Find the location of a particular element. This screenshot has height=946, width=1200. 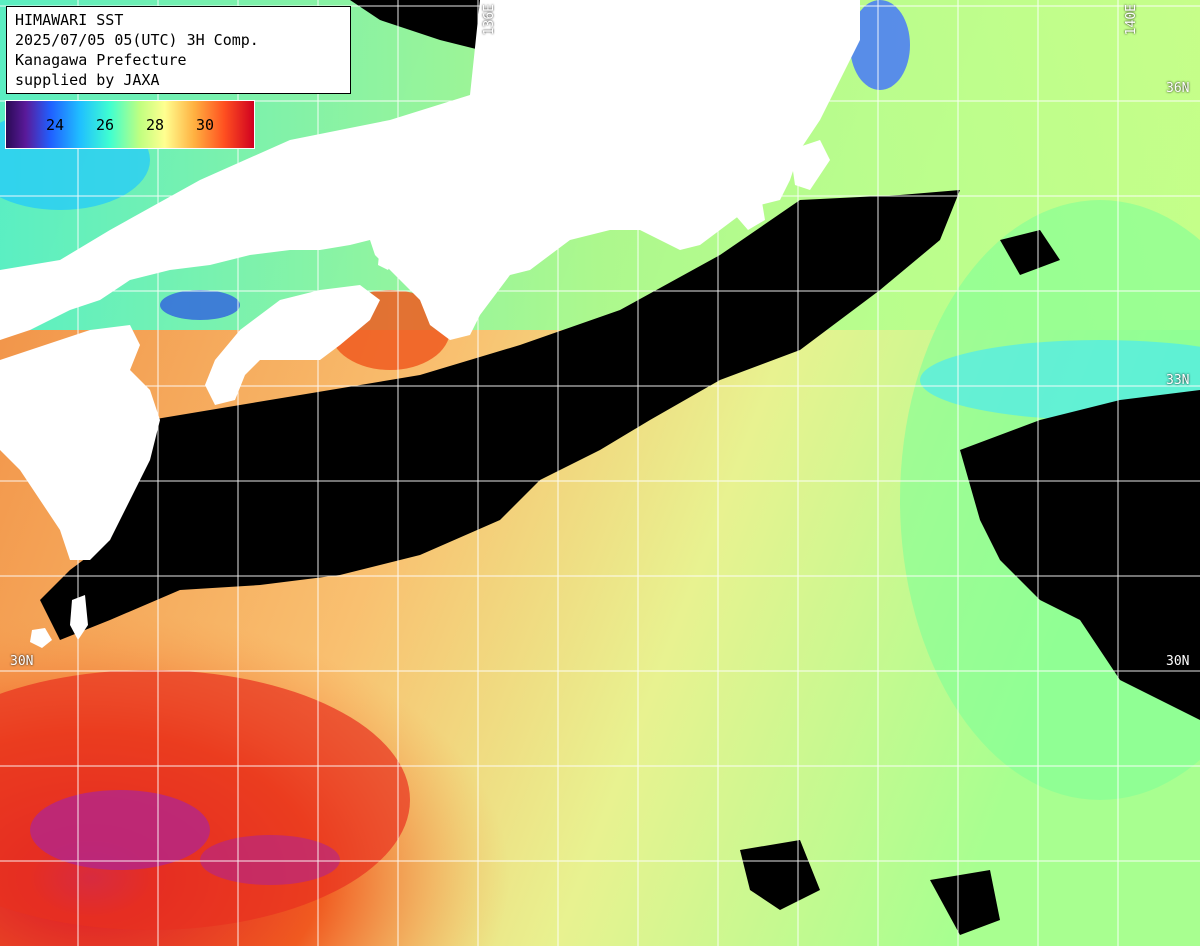

cloud-right is located at coordinates (1080, 555).